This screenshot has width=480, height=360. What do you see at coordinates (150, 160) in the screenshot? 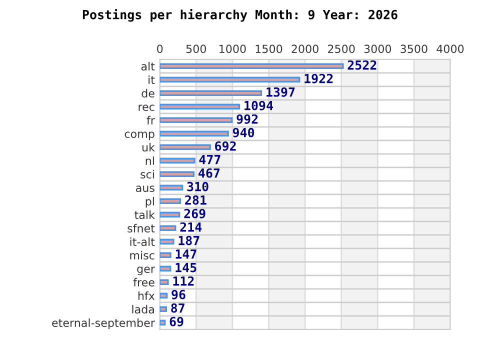
I see `y-tick-label: nl` at bounding box center [150, 160].